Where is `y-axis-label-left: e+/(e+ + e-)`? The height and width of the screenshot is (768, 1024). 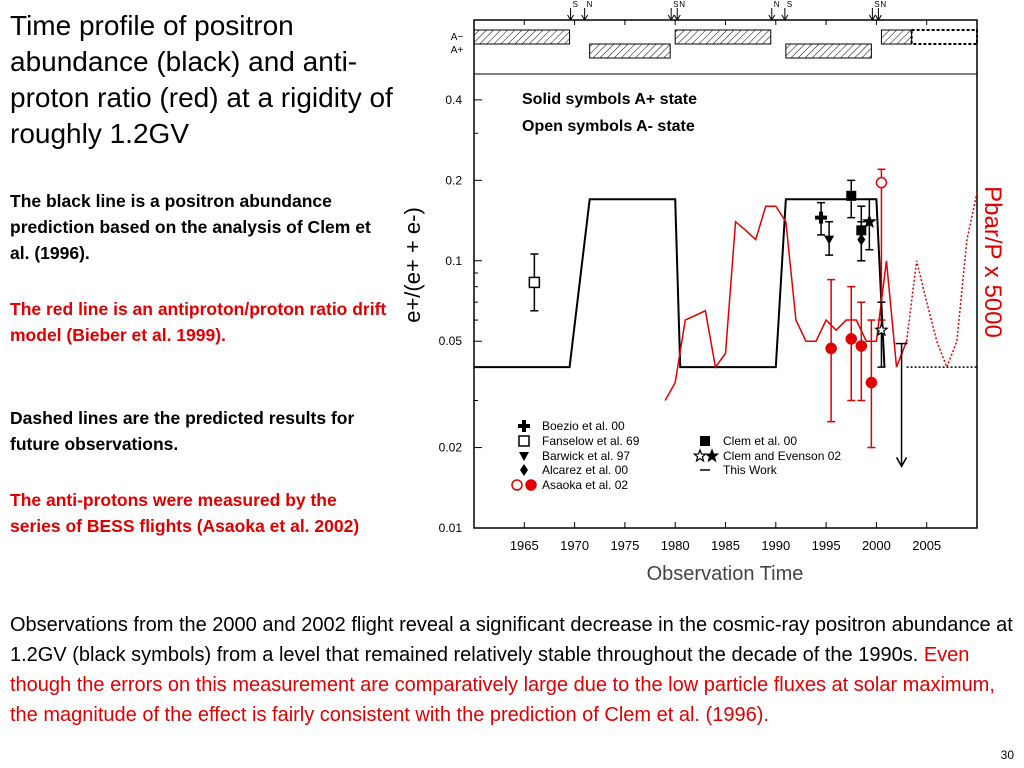 y-axis-label-left: e+/(e+ + e-) is located at coordinates (412, 265).